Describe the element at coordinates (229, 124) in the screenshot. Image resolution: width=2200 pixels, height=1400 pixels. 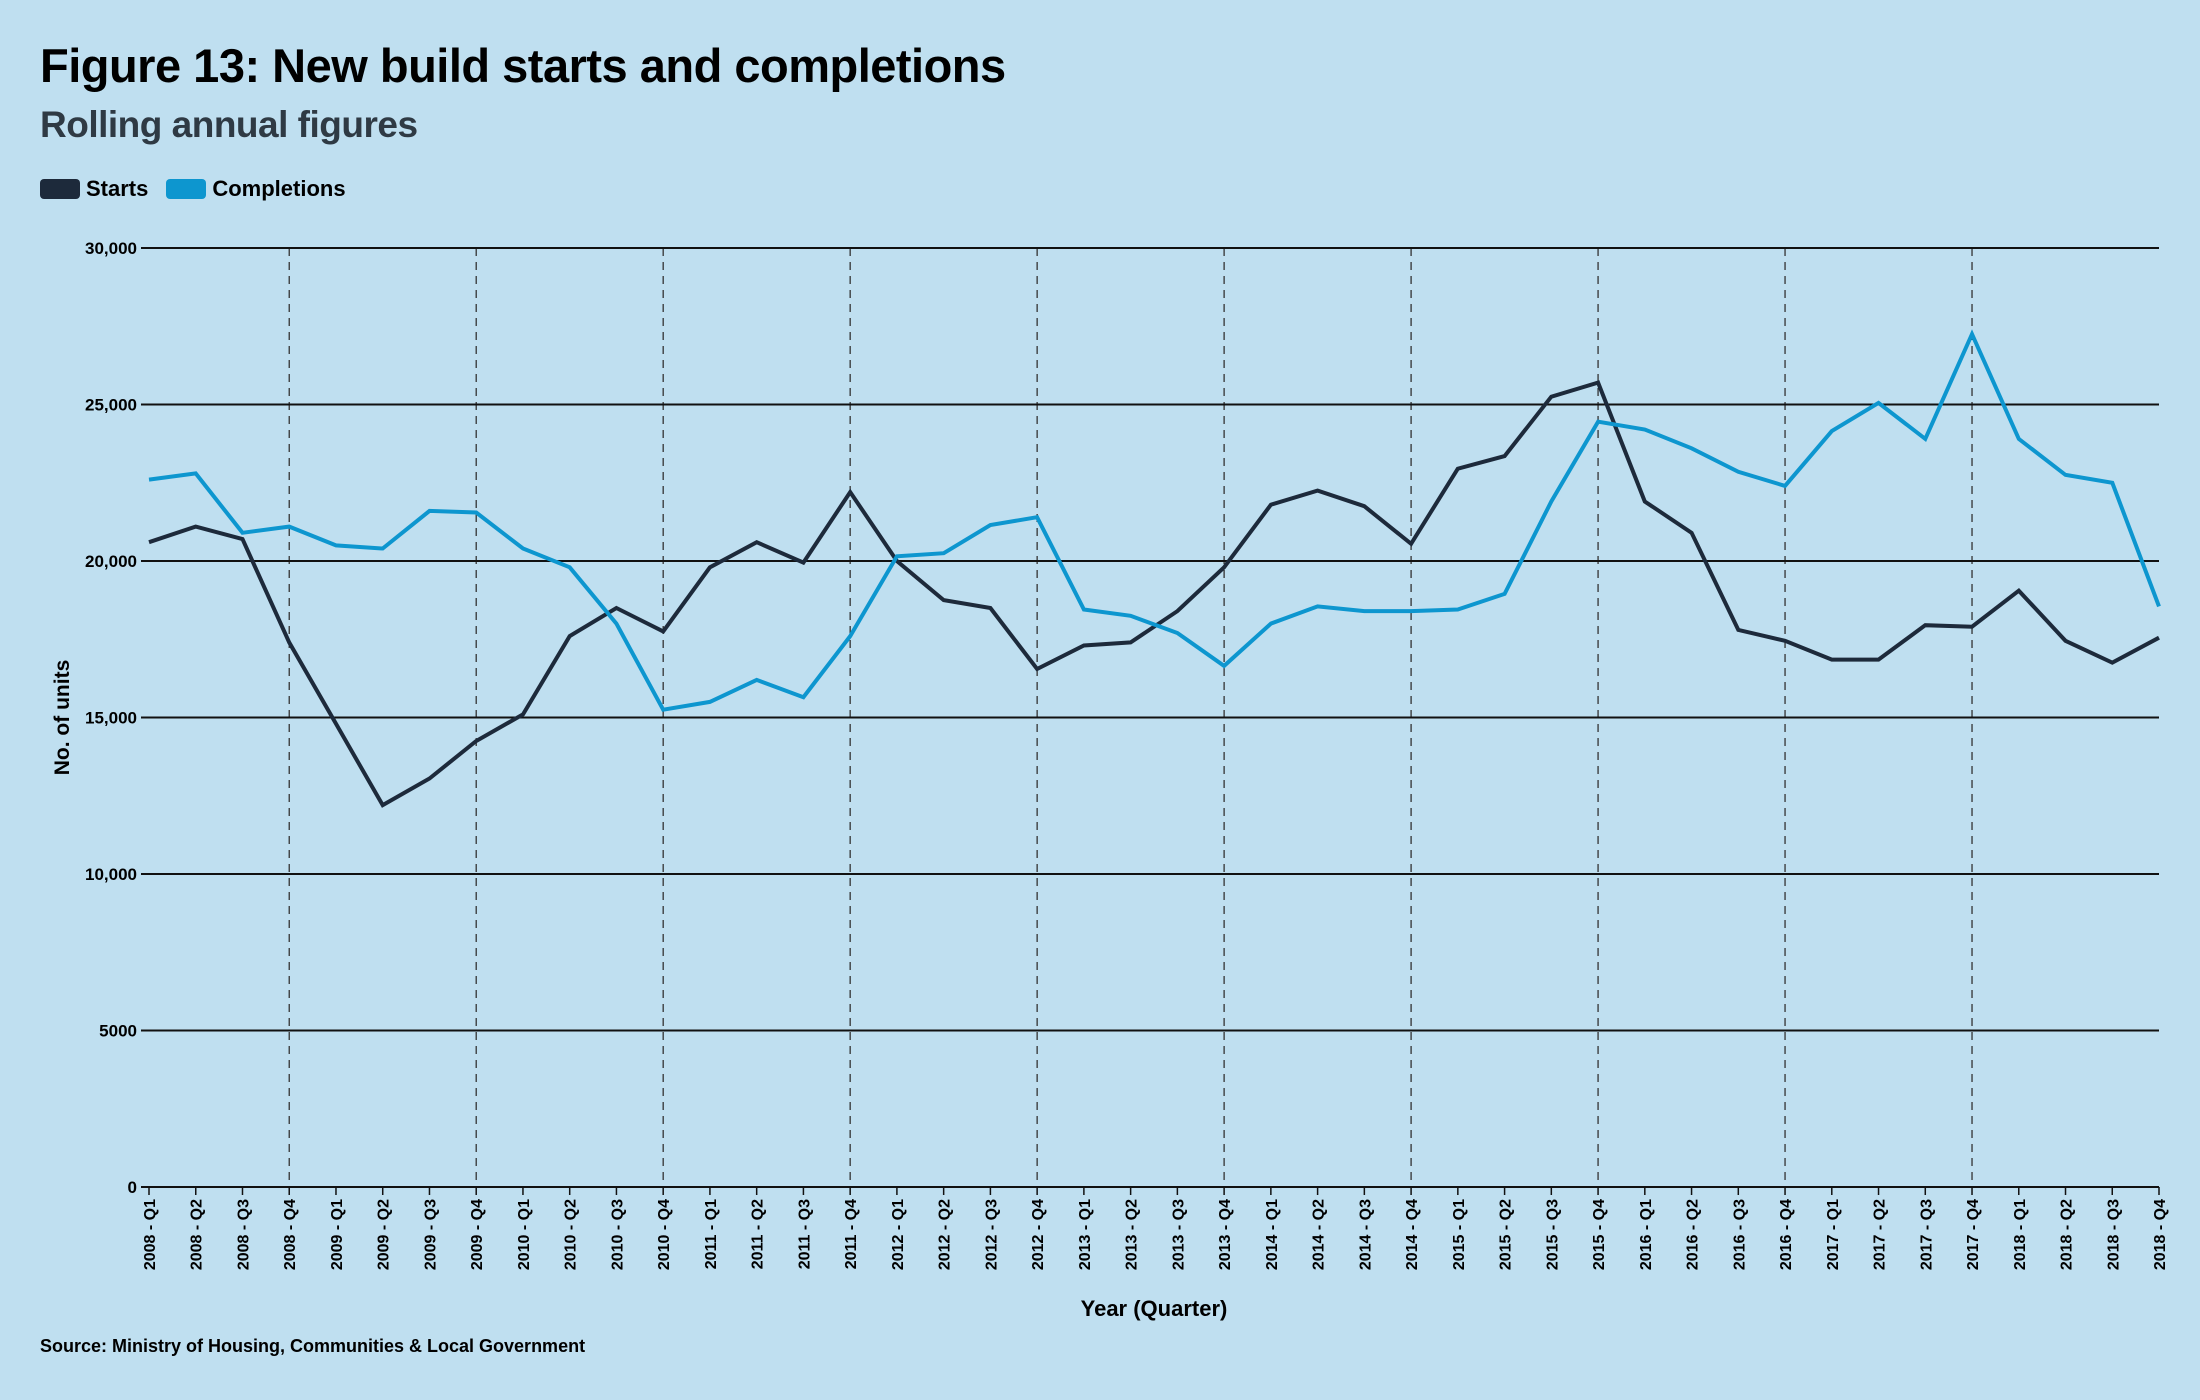
I see `chart-subtitle: Rolling annual figures` at that location.